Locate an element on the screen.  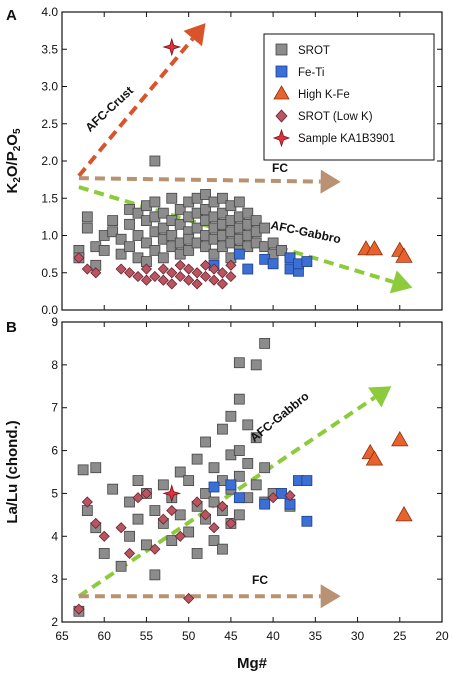
legend-marker-srot is located at coordinates (281, 49).